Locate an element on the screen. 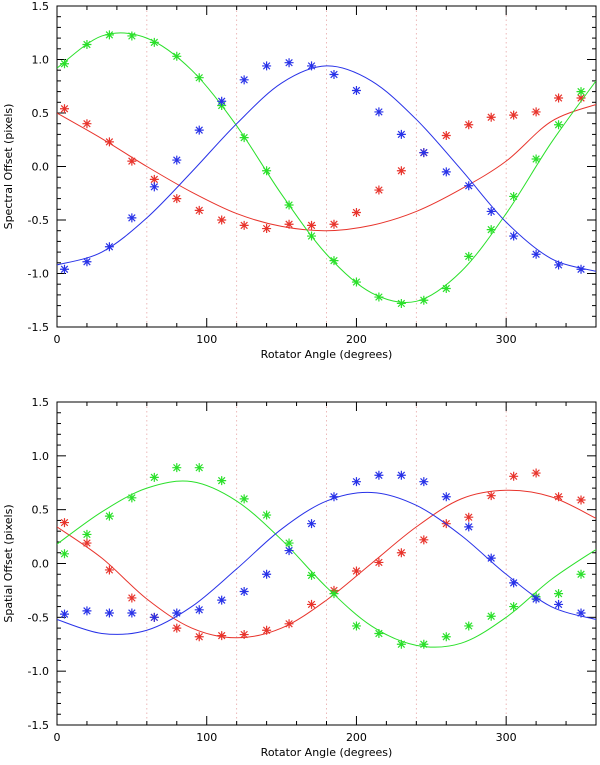 This screenshot has height=765, width=600. chart-0-y-tick-label: -1.0 is located at coordinates (38, 274).